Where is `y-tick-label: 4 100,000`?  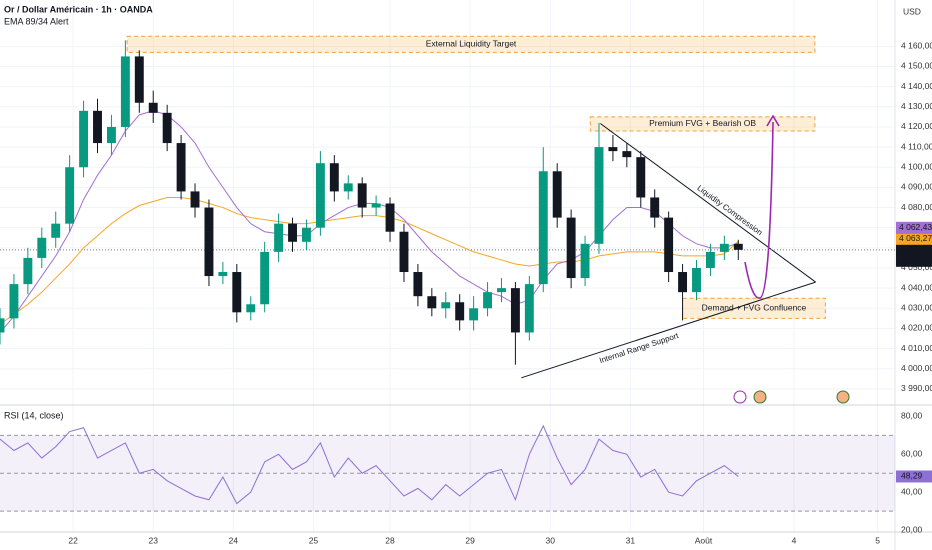 y-tick-label: 4 100,000 is located at coordinates (916, 166).